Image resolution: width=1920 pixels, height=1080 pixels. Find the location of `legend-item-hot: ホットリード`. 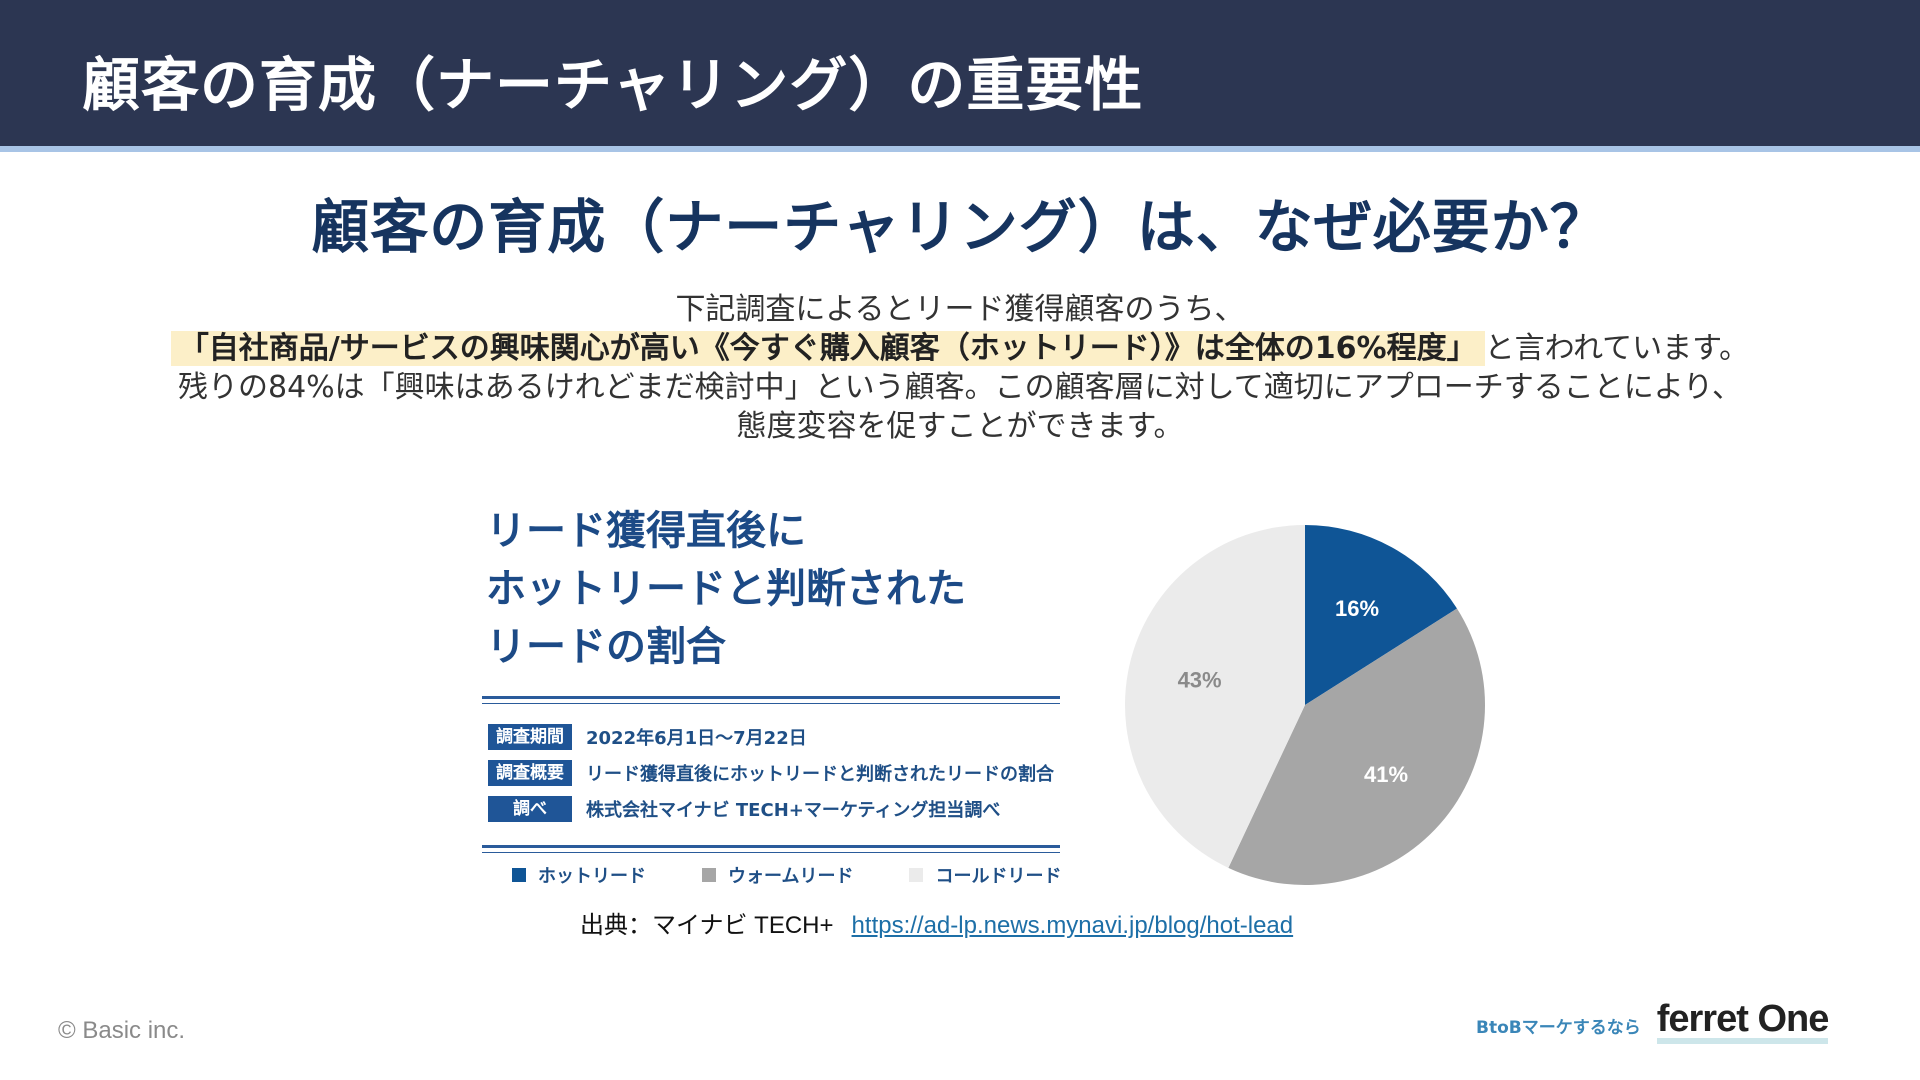

legend-item-hot: ホットリード is located at coordinates (579, 875).